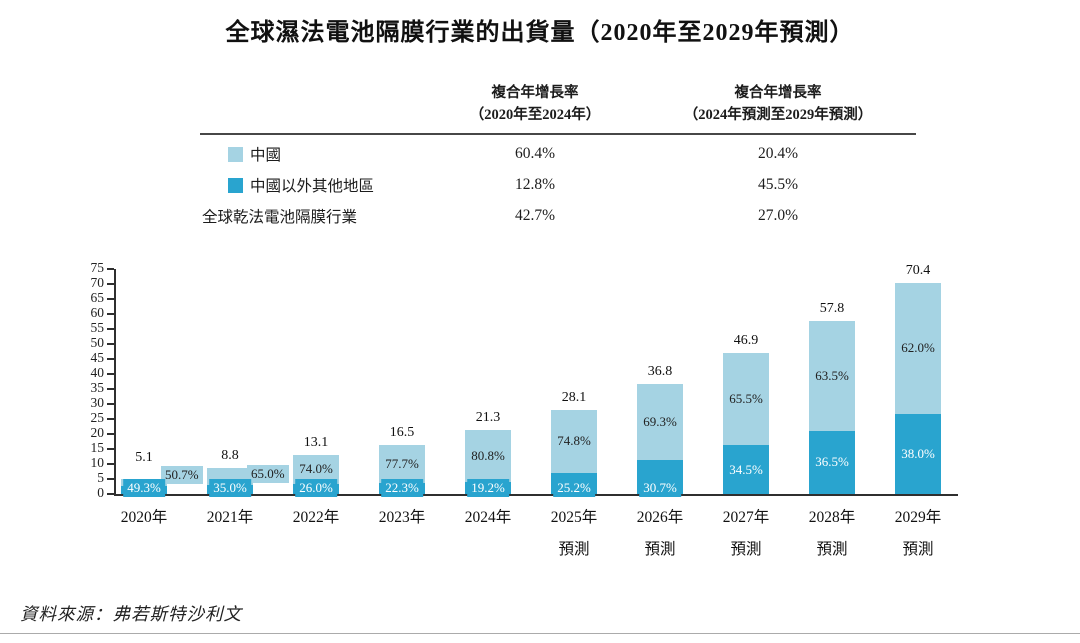 This screenshot has width=1080, height=643. Describe the element at coordinates (746, 399) in the screenshot. I see `china-share-label: 65.5%` at that location.